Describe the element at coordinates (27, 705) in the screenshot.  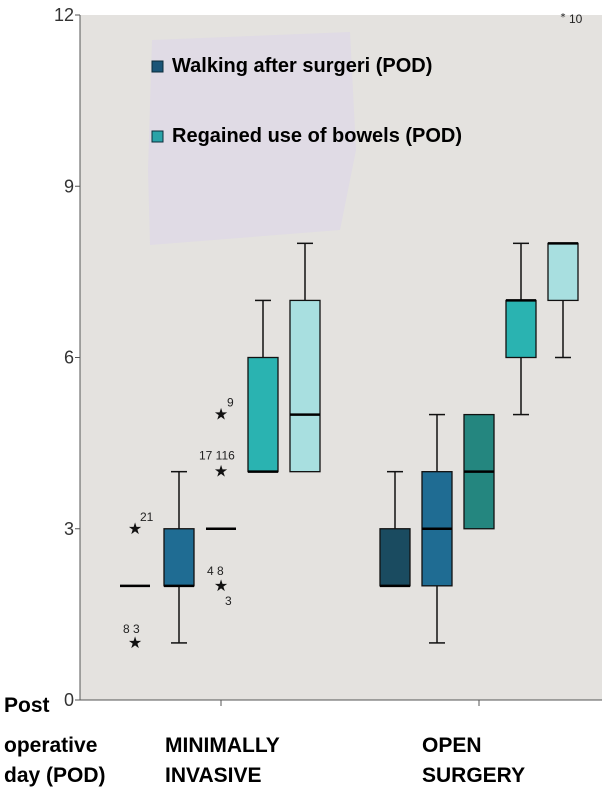
I see `y-axis-label-line: Post` at that location.